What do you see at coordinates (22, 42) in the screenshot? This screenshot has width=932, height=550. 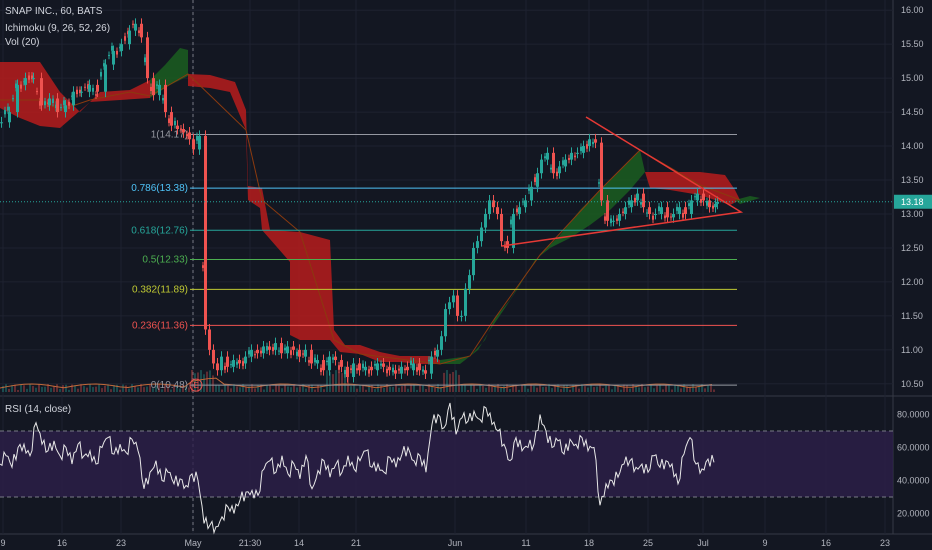 I see `legend-volume: Vol (20)` at bounding box center [22, 42].